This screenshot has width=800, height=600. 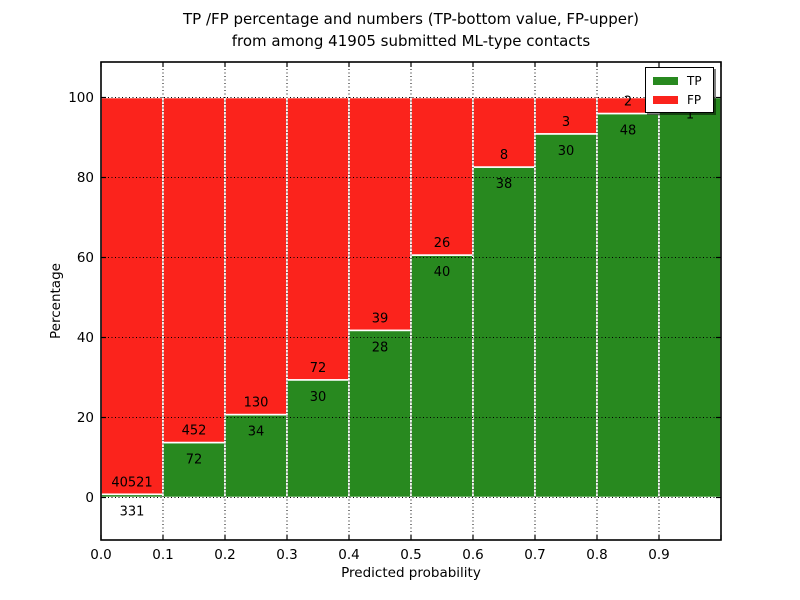 I want to click on legend-label-fp: FP, so click(x=694, y=99).